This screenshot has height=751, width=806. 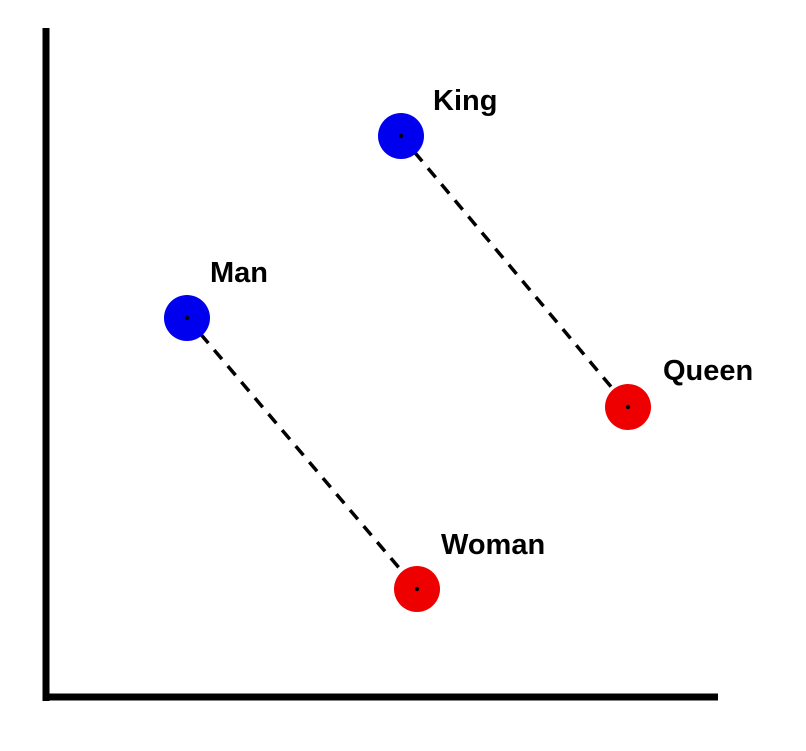 What do you see at coordinates (628, 407) in the screenshot?
I see `point-queen-center` at bounding box center [628, 407].